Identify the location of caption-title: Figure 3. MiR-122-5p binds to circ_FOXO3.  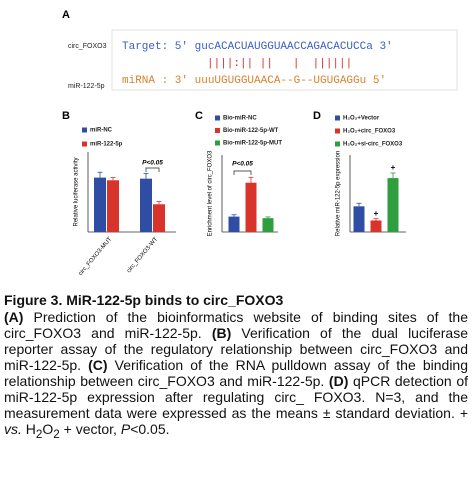
(144, 300).